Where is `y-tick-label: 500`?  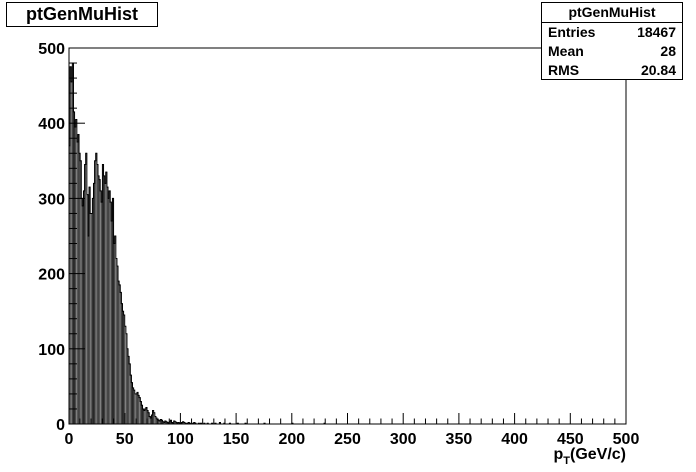
y-tick-label: 500 is located at coordinates (51, 49).